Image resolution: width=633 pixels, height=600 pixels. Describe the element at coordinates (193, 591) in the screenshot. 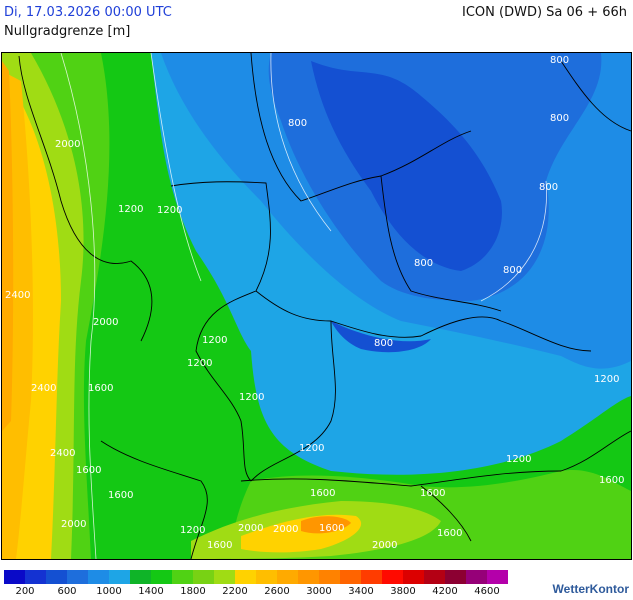

I see `legend-tick-label: 1800` at that location.